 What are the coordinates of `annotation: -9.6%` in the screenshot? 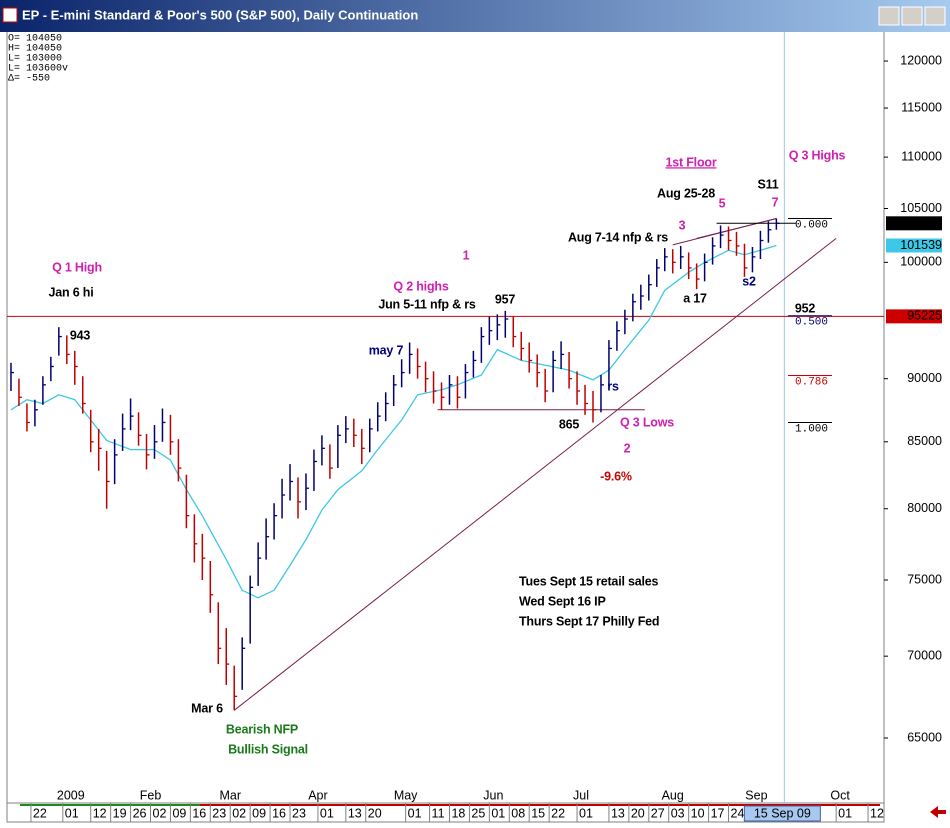 It's located at (616, 476).